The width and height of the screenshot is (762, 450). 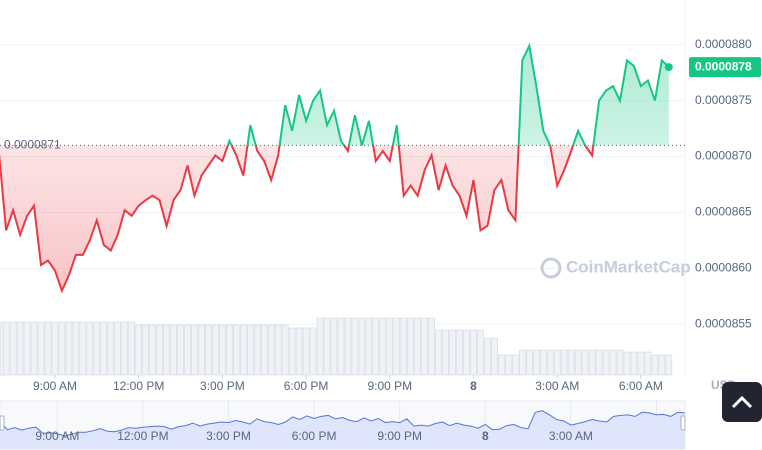 What do you see at coordinates (2, 423) in the screenshot?
I see `navigator-handle` at bounding box center [2, 423].